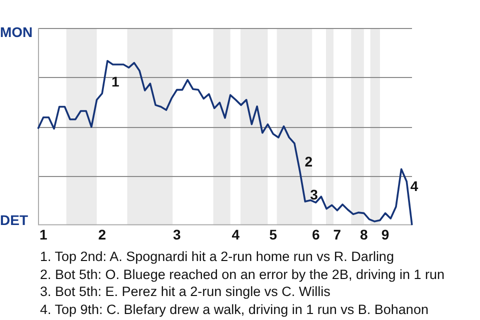 This screenshot has width=480, height=320. I want to click on x-tick-label: 5, so click(273, 234).